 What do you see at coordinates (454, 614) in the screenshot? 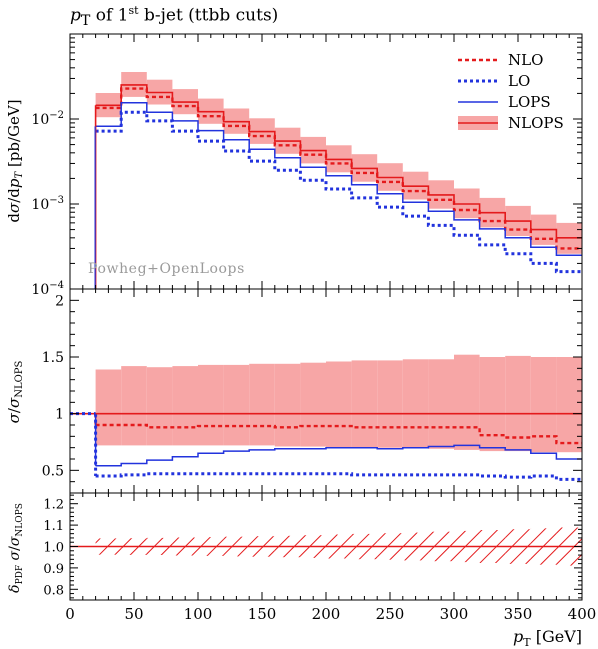
I see `x-tick-label-300: 300` at bounding box center [454, 614].